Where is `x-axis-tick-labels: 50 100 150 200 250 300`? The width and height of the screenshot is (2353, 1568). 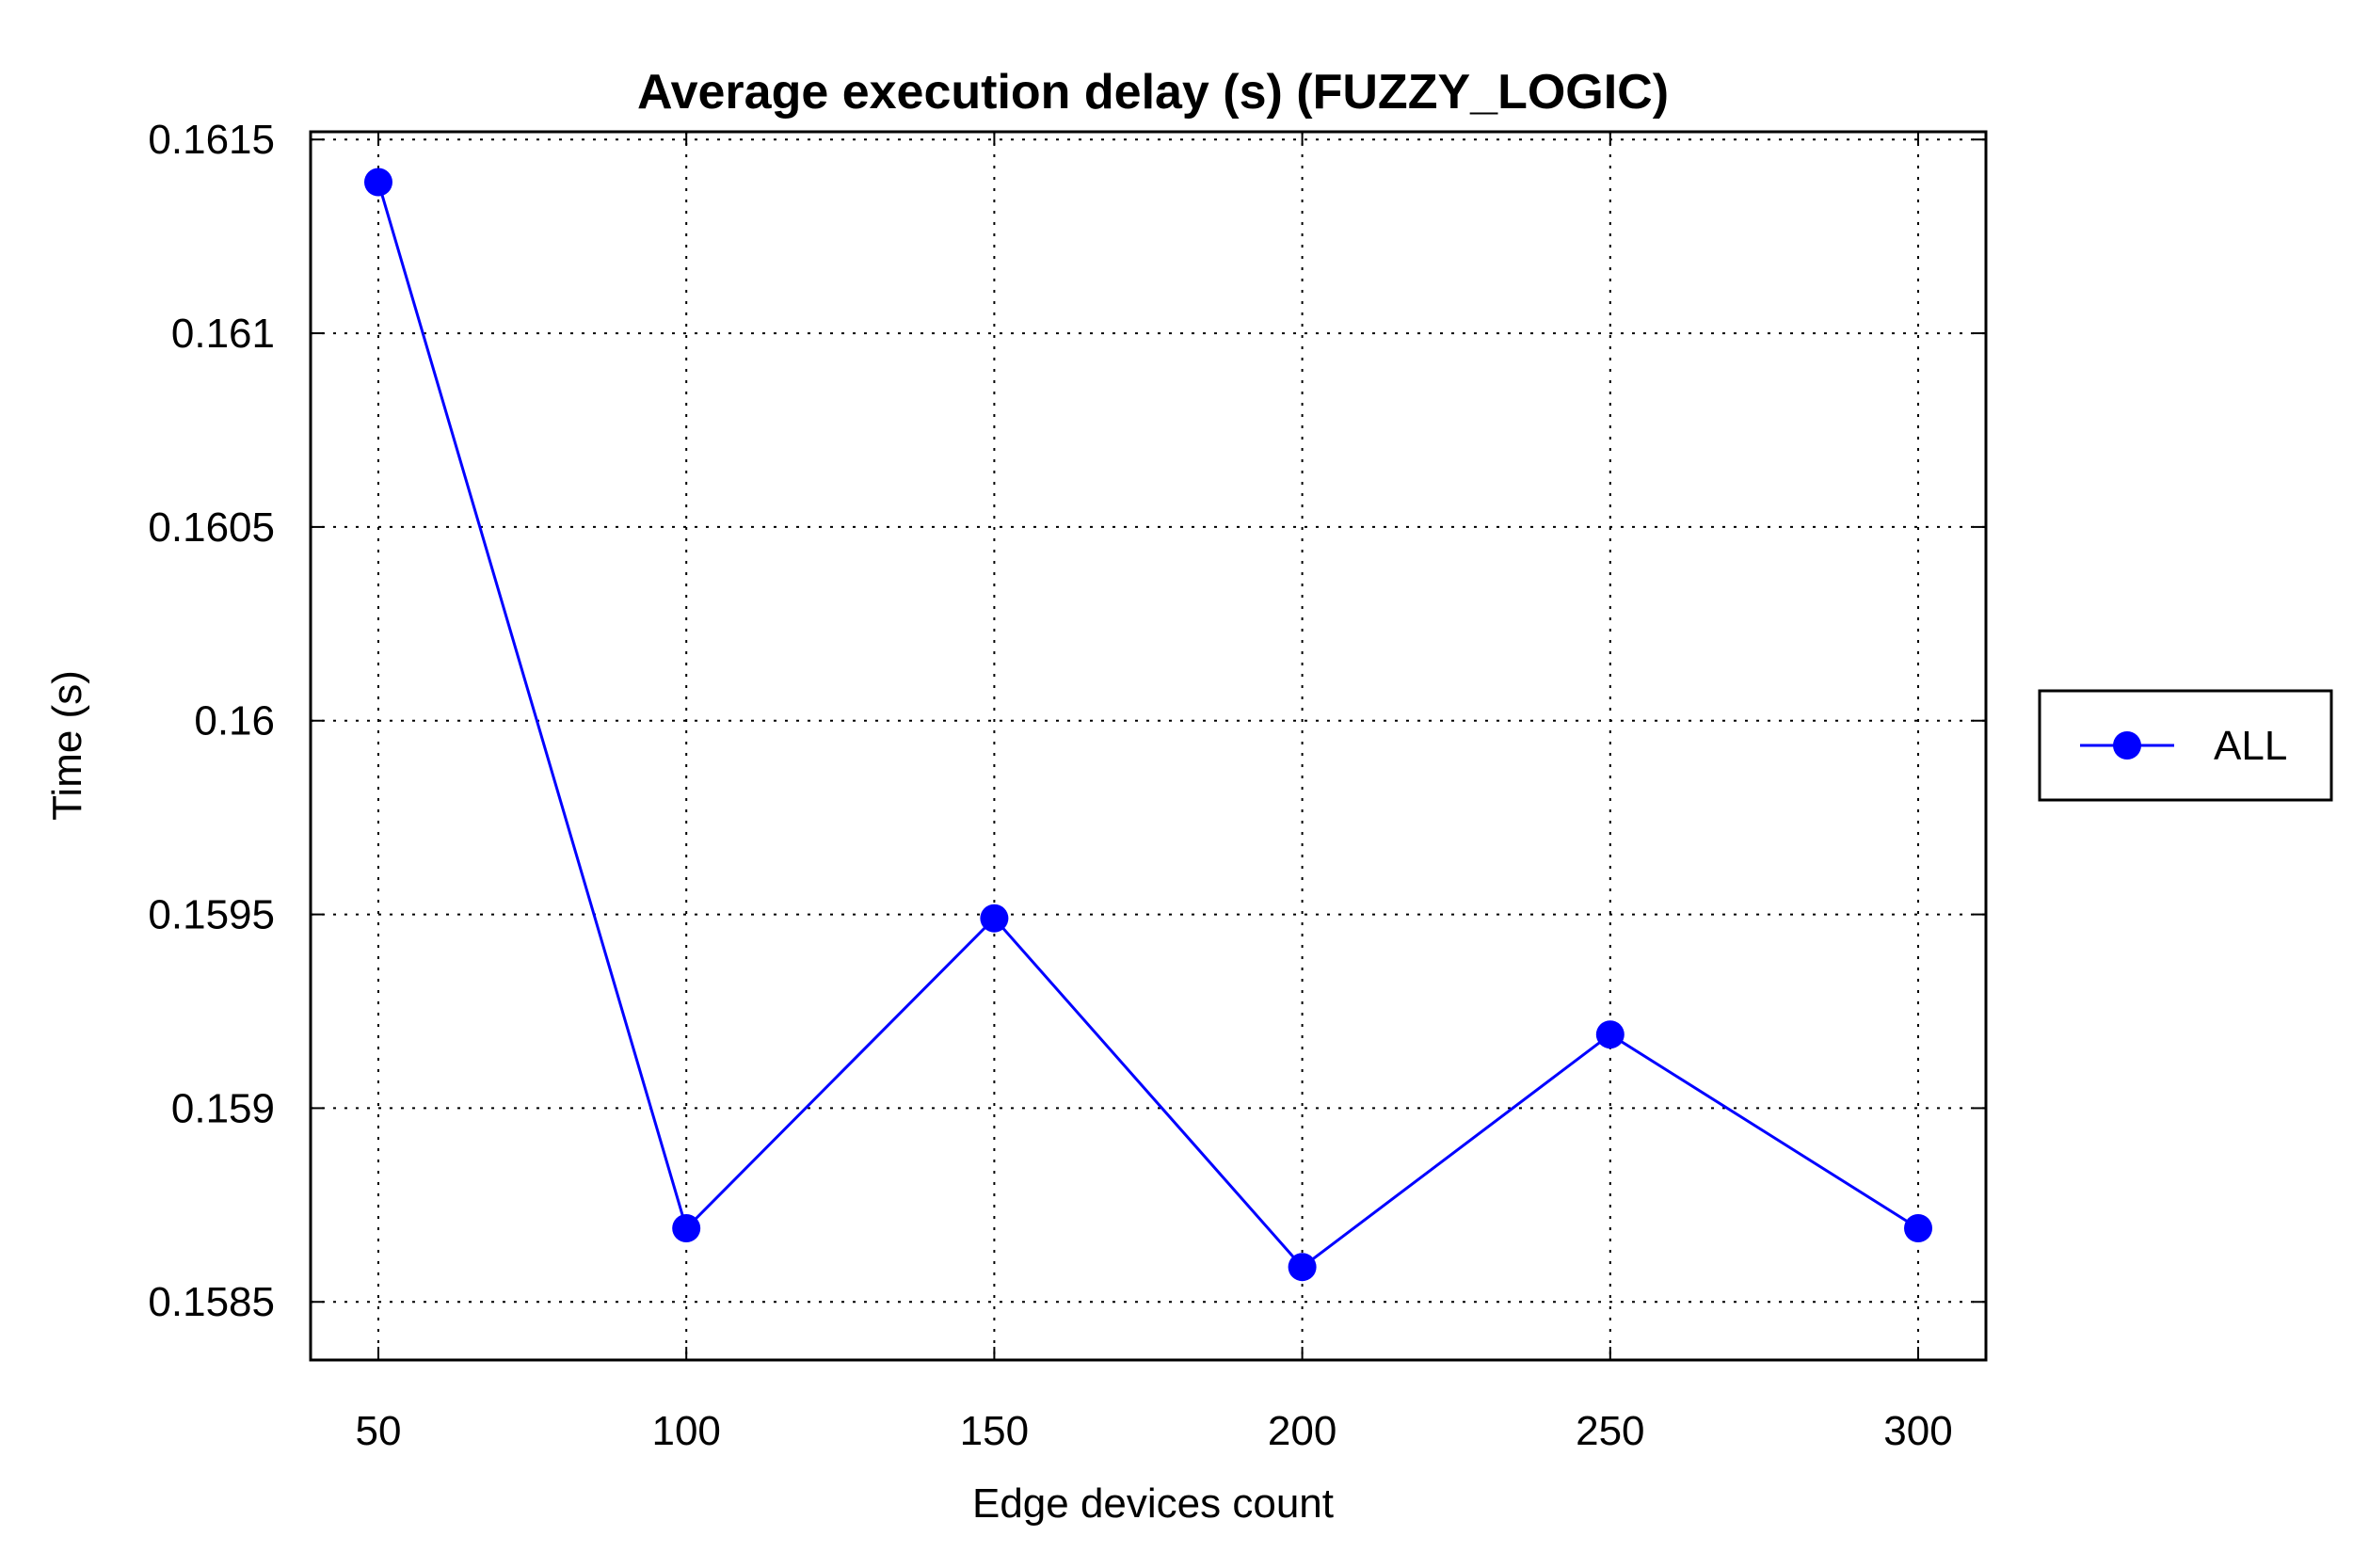 x-axis-tick-labels: 50 100 150 200 250 300 is located at coordinates (1154, 1431).